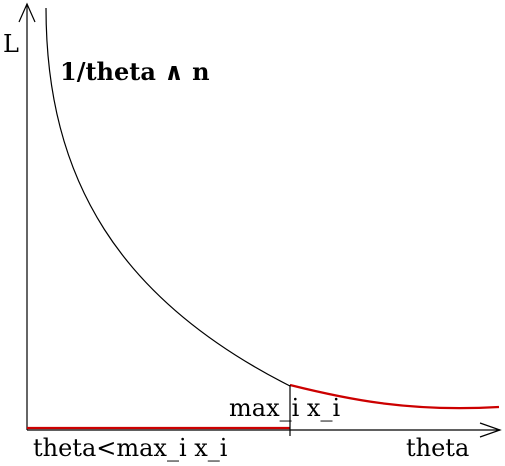  I want to click on series-2-label: theta<max_i x_i, so click(130, 448).